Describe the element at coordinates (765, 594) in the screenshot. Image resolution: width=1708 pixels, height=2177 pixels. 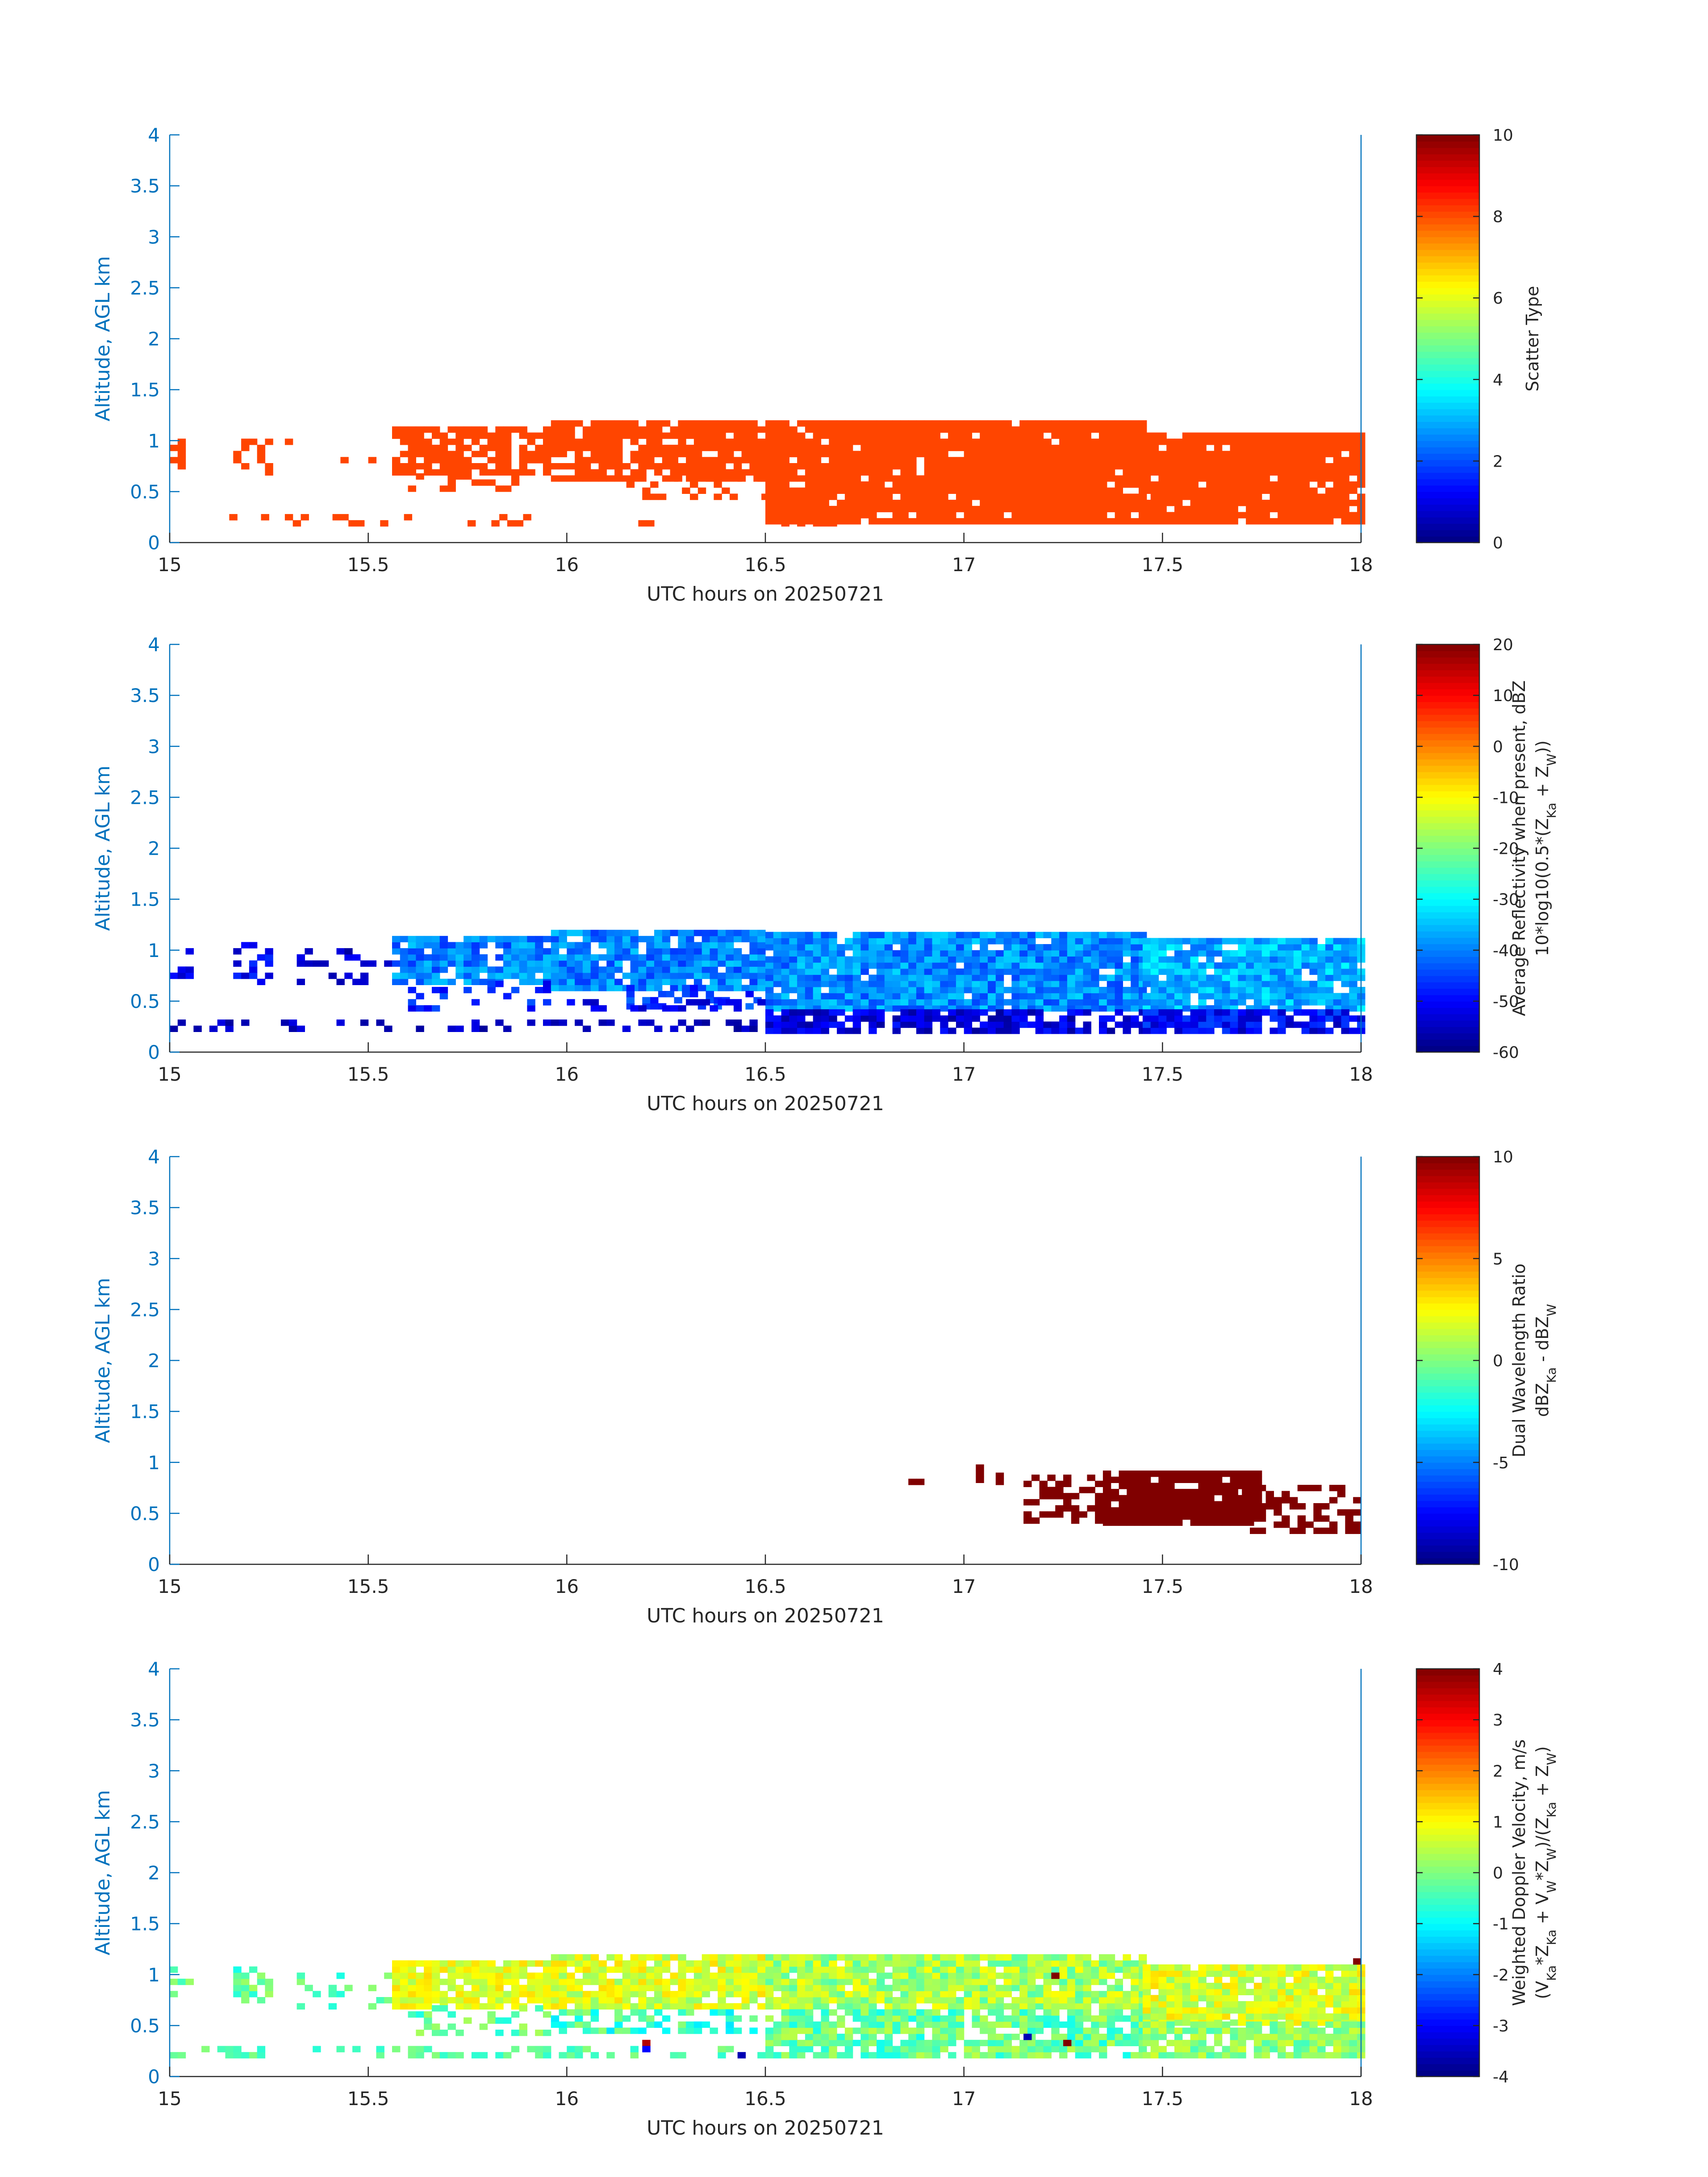
I see `x-axis-label: UTC hours on 20250721` at that location.